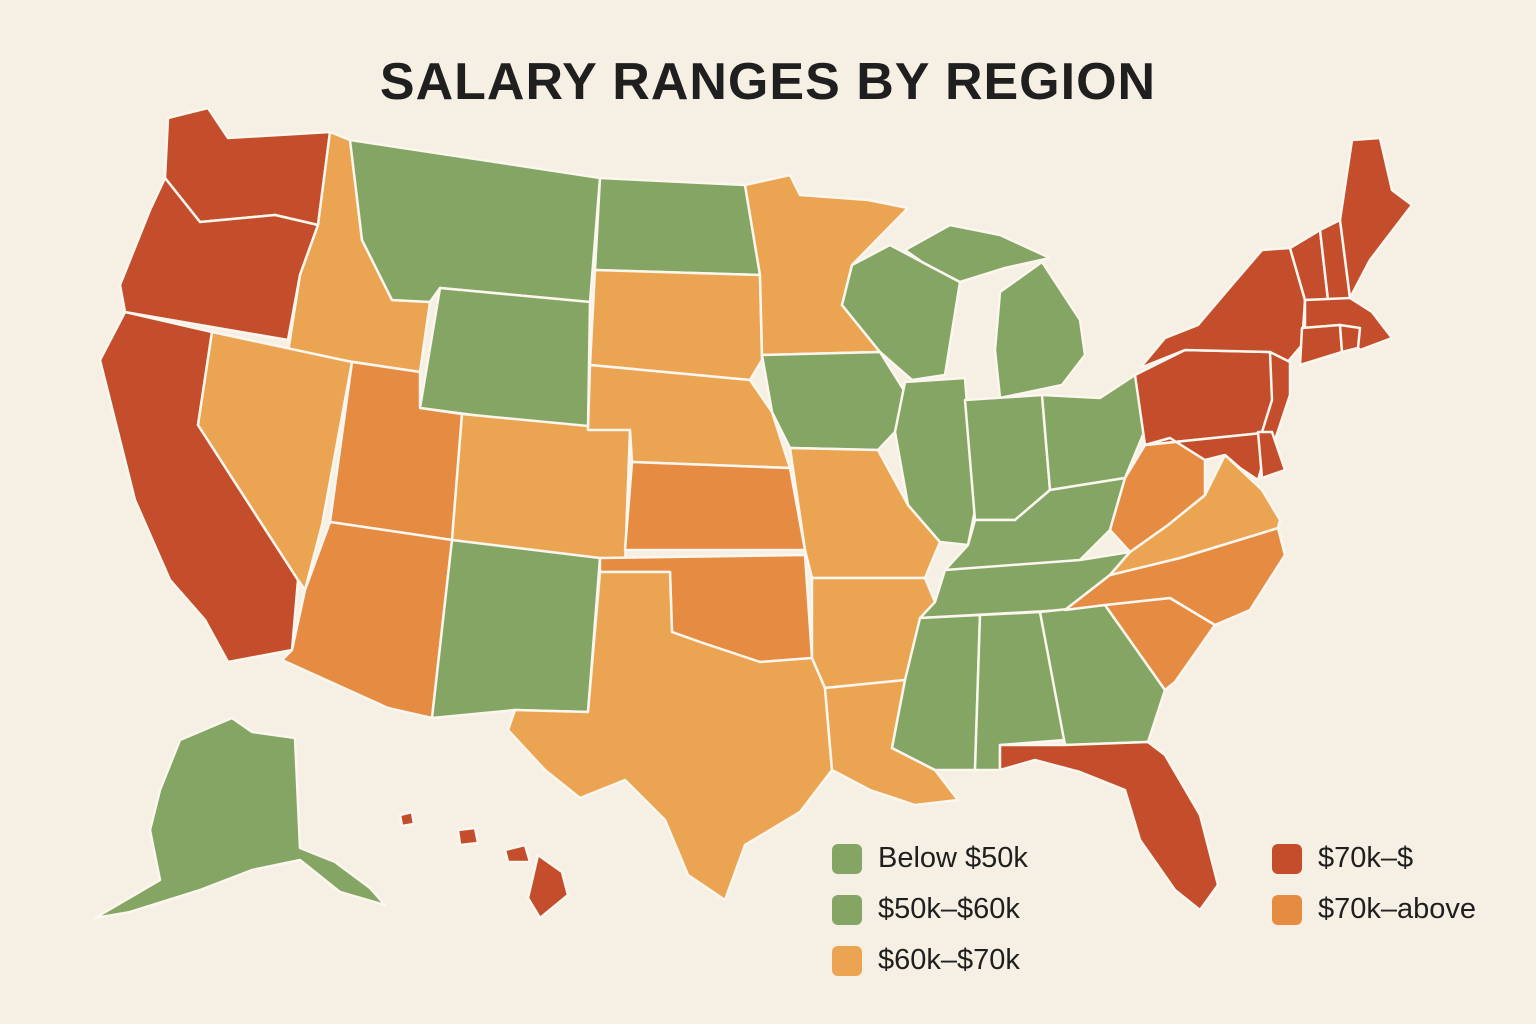 The height and width of the screenshot is (1024, 1536). What do you see at coordinates (768, 82) in the screenshot?
I see `map-title: SALARY RANGES BY REGION` at bounding box center [768, 82].